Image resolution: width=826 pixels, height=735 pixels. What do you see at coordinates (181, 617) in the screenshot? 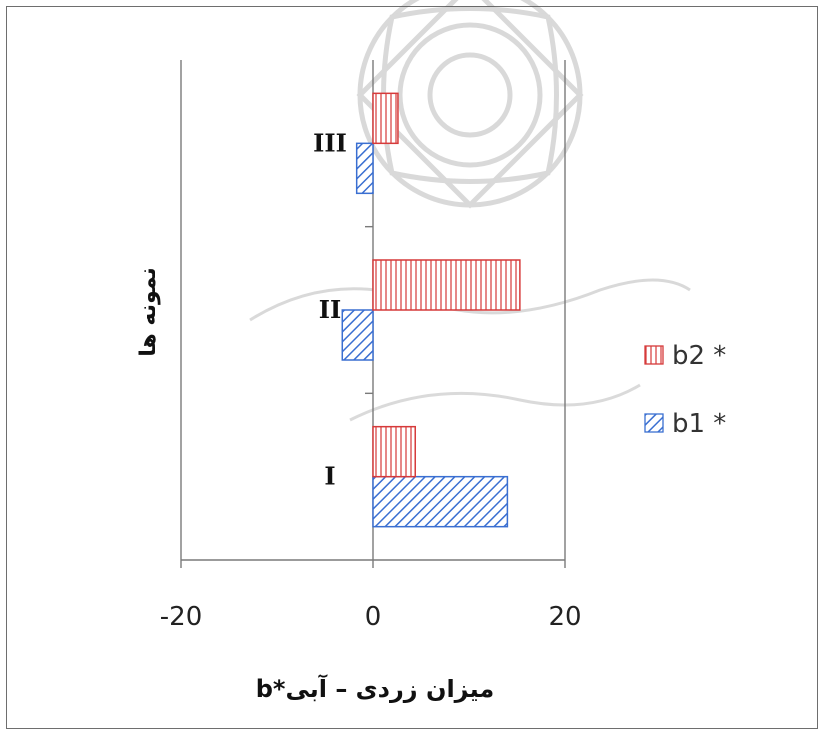
I see `x-tick-label: -20` at bounding box center [181, 617].